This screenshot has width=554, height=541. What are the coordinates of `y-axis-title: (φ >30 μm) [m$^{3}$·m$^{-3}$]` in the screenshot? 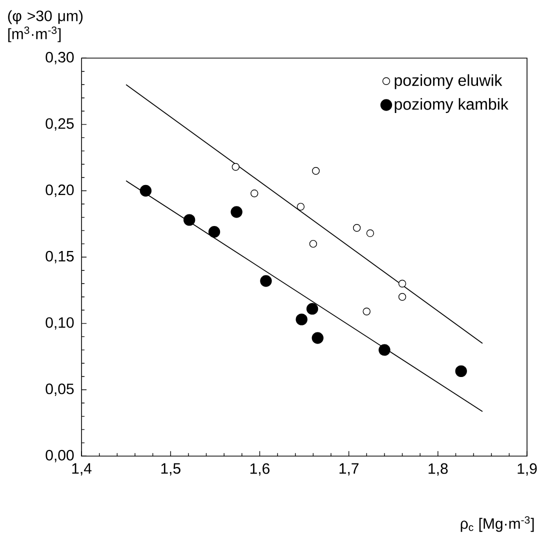 It's located at (45, 26).